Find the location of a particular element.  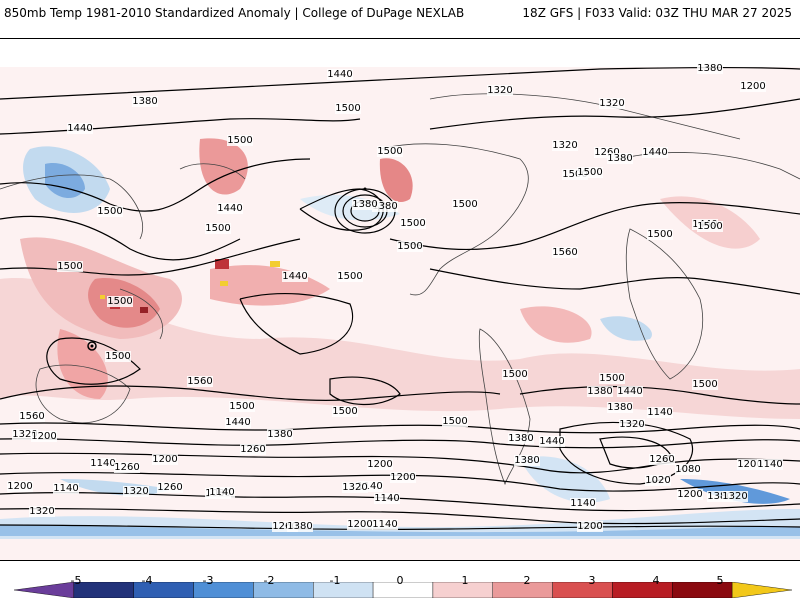

colorbar-tick-label: -4 is located at coordinates (147, 580).